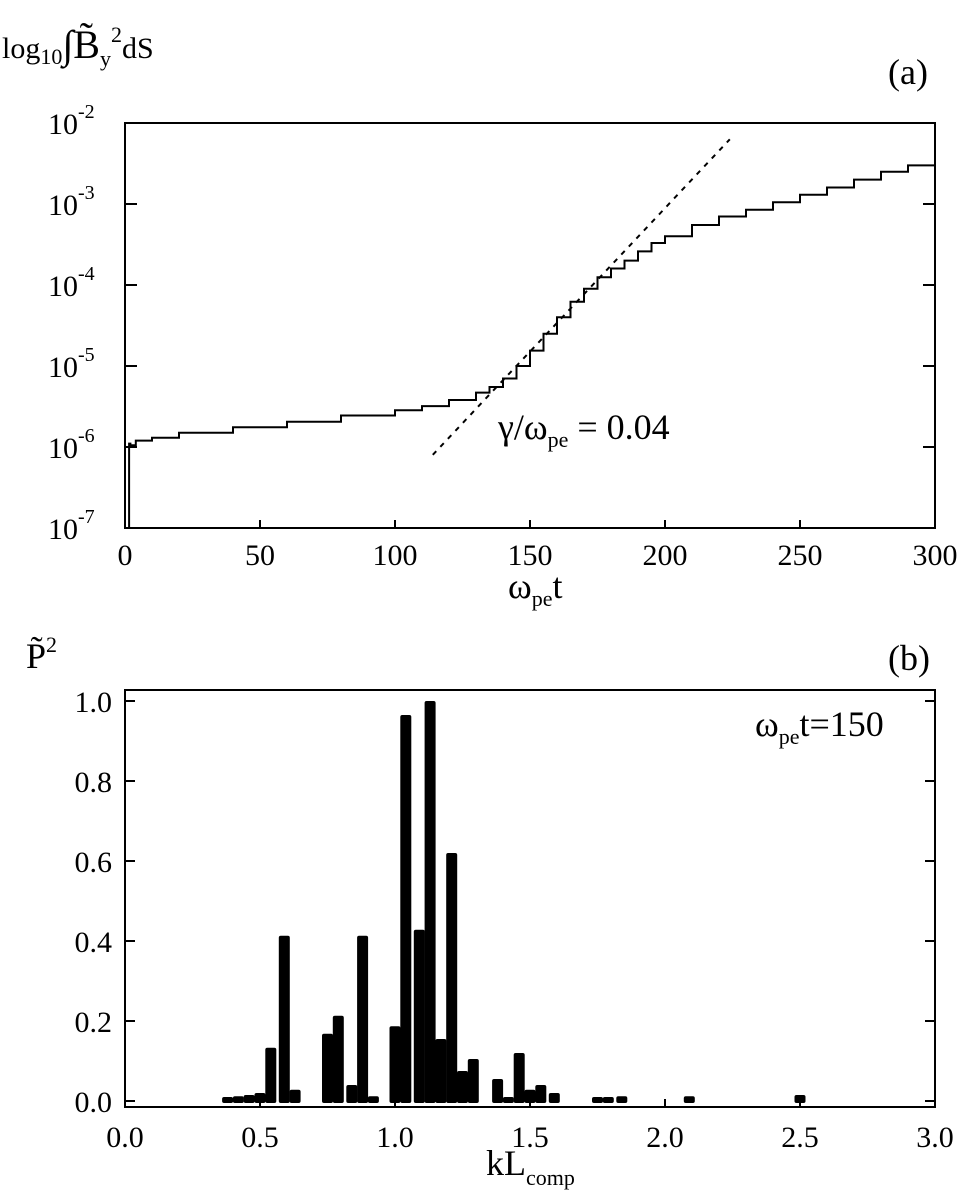 The height and width of the screenshot is (1196, 960). I want to click on panel-b-x-tick-label: 0.5, so click(260, 1137).